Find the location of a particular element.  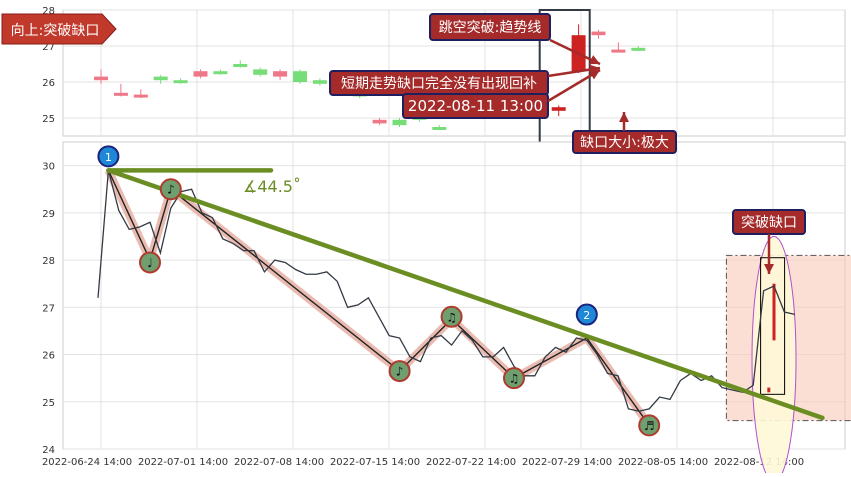

gap-size-label: 缺口大小:极大 is located at coordinates (624, 142).